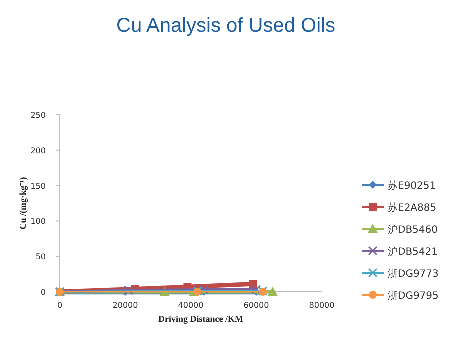  I want to click on y-axis-title: Cu /(mg·kg⁻¹), so click(23, 203).